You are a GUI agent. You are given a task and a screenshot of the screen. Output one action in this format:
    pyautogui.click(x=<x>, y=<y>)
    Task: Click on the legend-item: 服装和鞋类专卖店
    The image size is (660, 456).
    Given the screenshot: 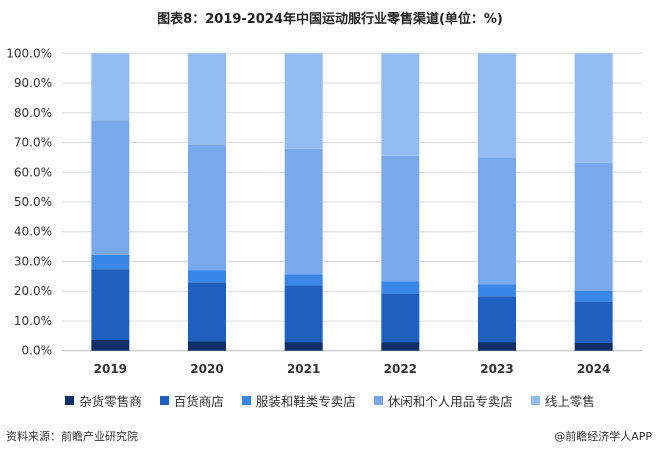 What is the action you would take?
    pyautogui.click(x=298, y=400)
    